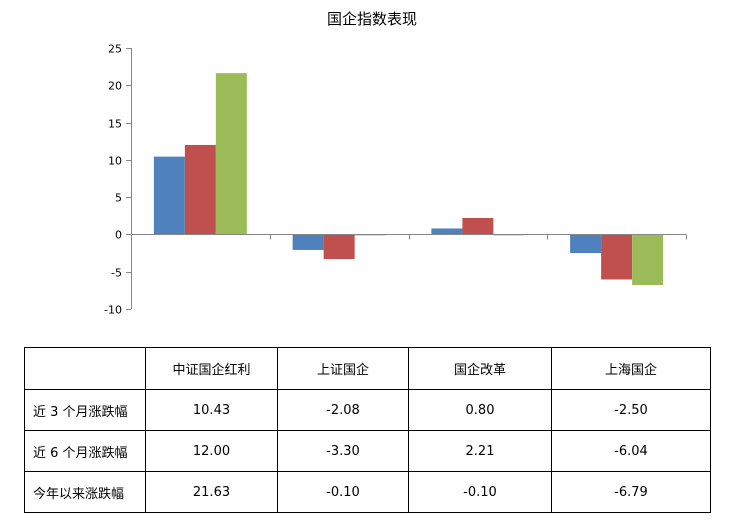 The image size is (744, 530). What do you see at coordinates (343, 368) in the screenshot?
I see `table-header-cell: 上证国企` at bounding box center [343, 368].